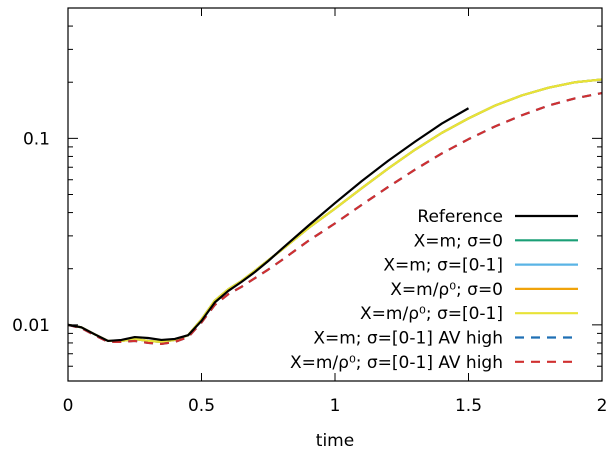 The width and height of the screenshot is (614, 450). Describe the element at coordinates (446, 290) in the screenshot. I see `legend-label: X=m/ρ⁰; σ=0` at that location.